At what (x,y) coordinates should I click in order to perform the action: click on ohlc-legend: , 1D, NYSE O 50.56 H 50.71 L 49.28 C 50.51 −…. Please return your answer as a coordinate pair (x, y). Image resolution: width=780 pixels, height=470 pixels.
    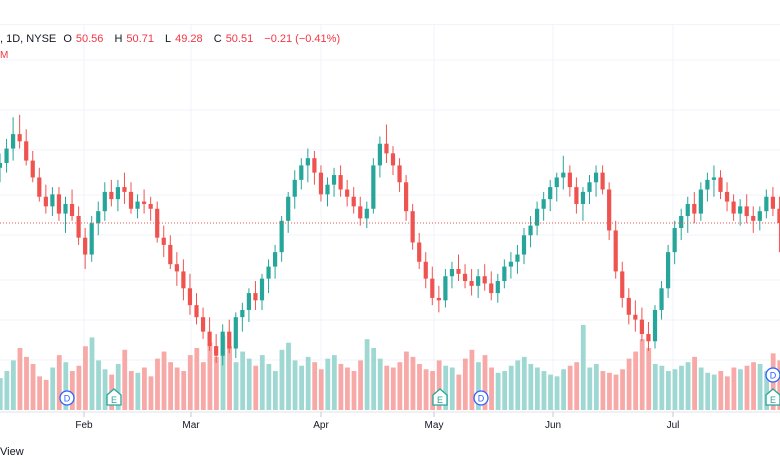
    Looking at the image, I should click on (172, 39).